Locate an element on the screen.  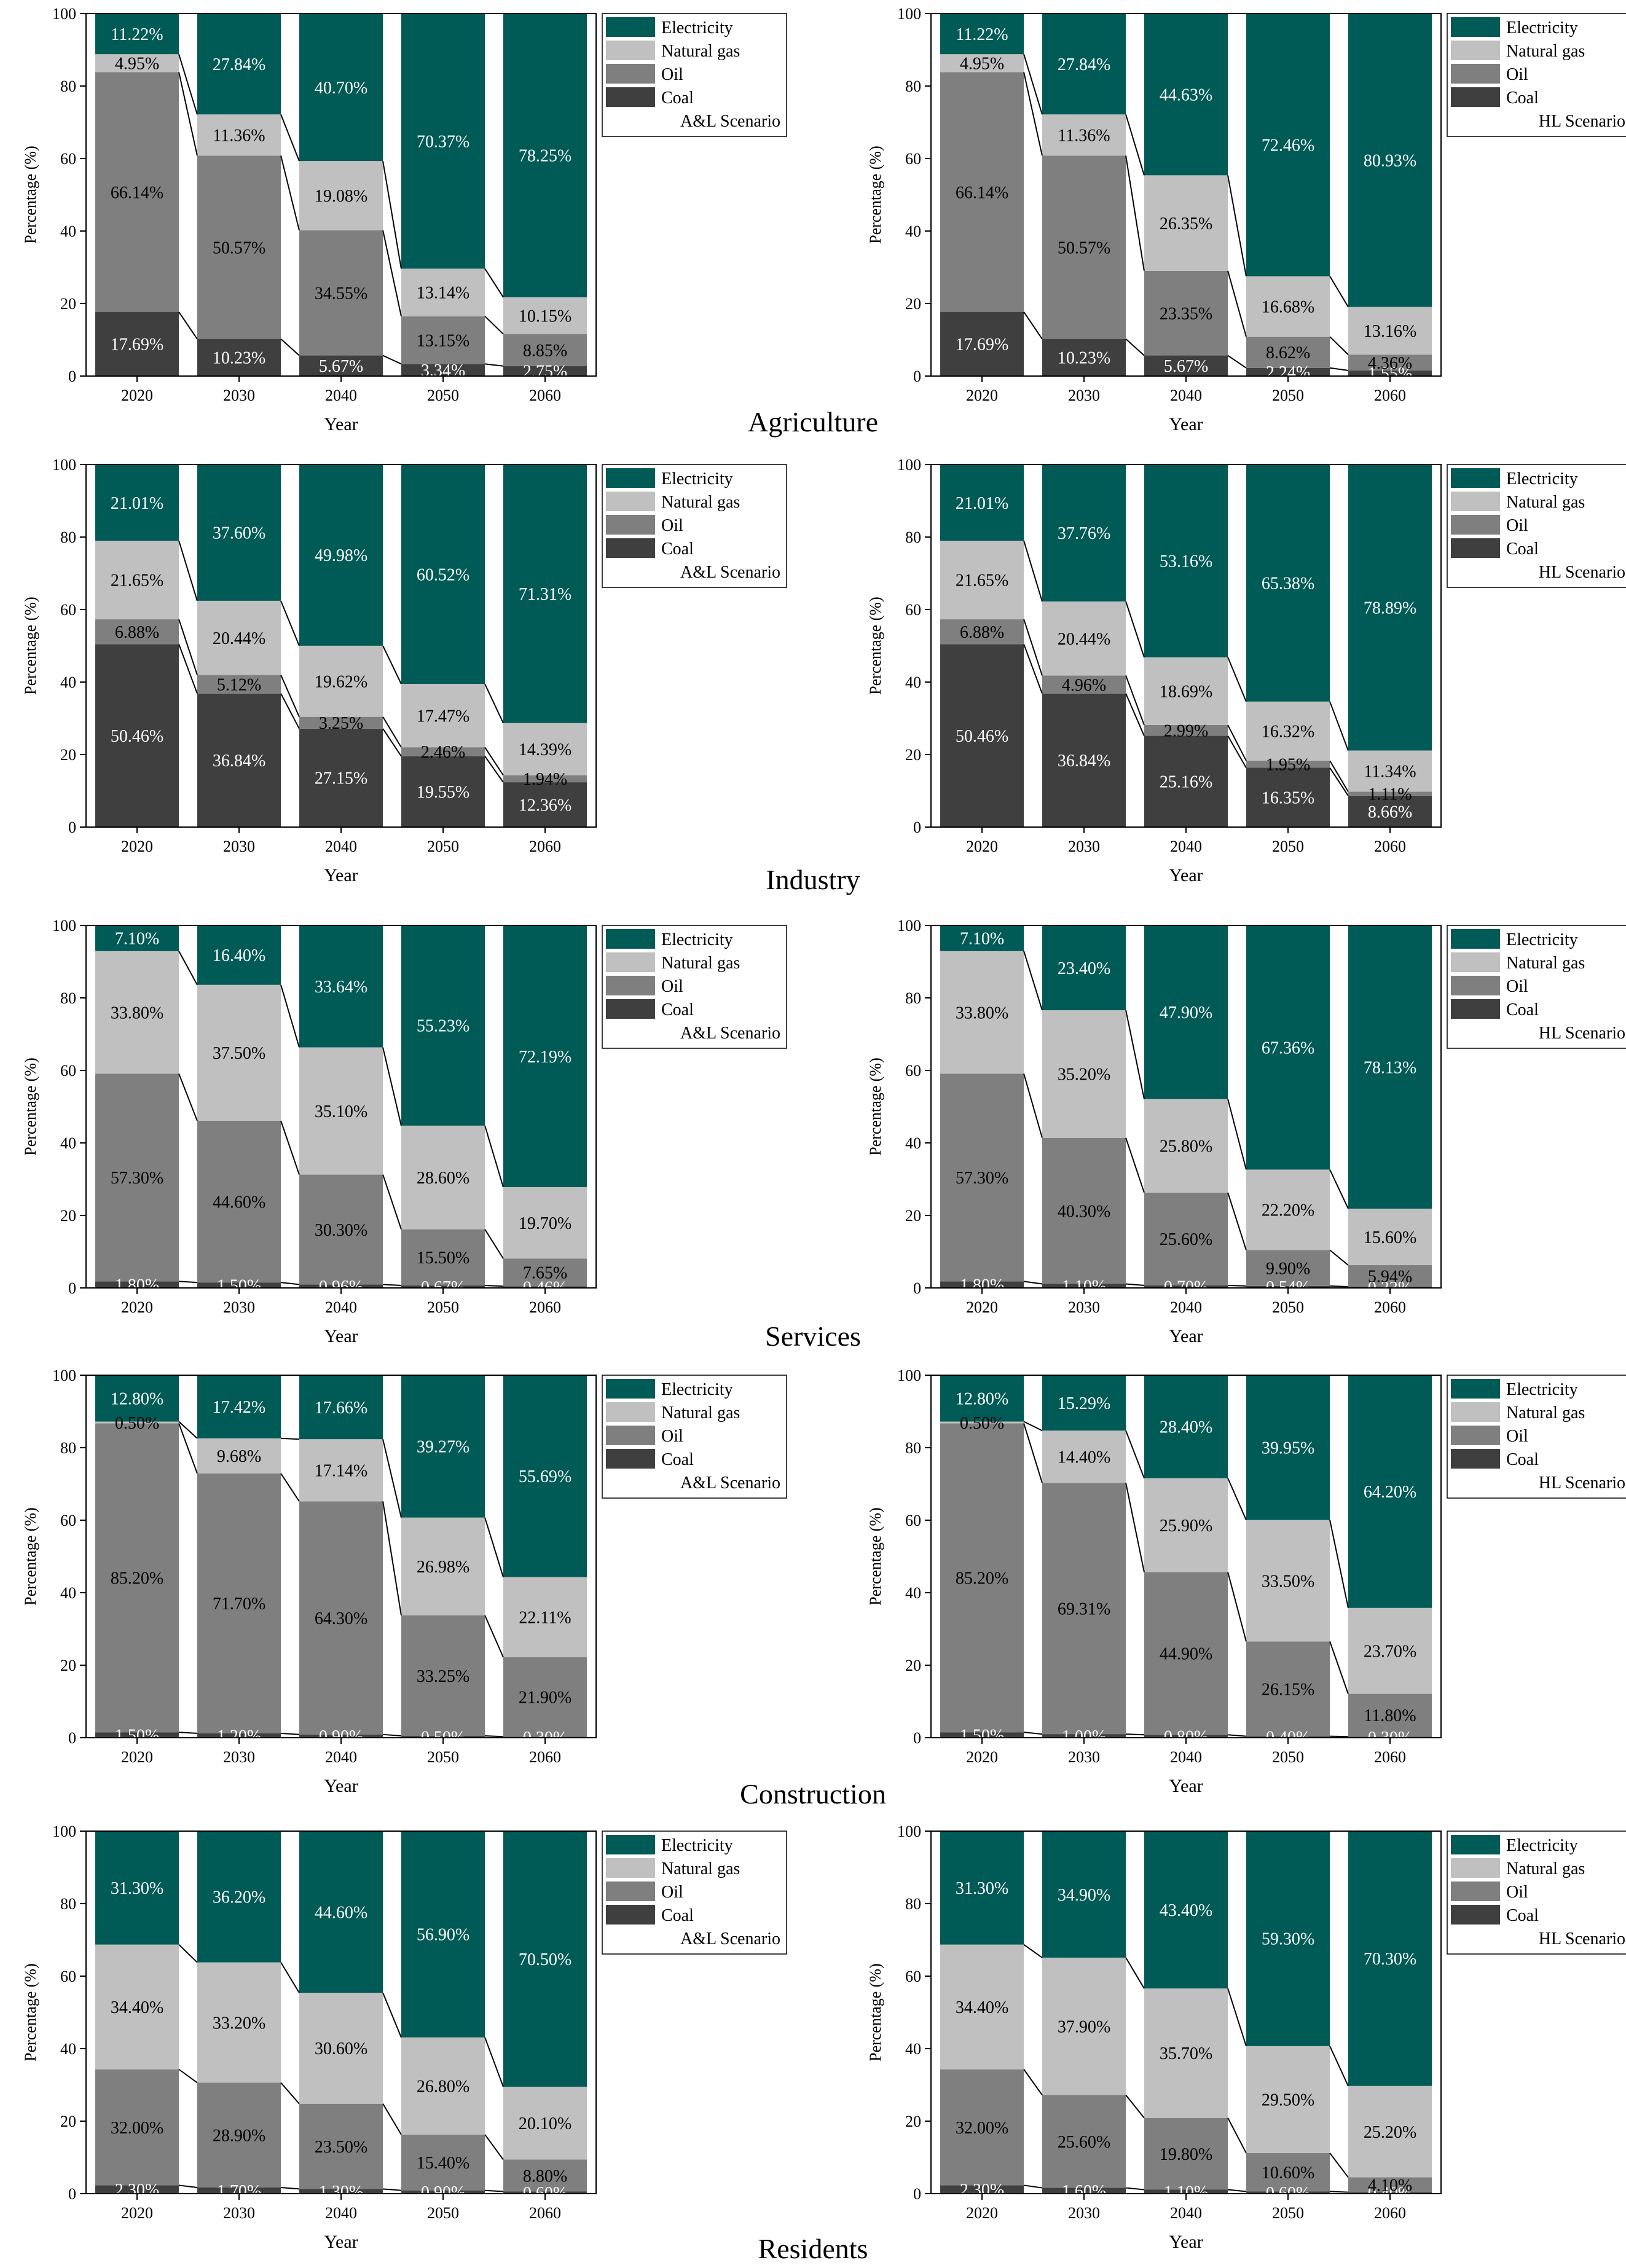
data-label-oil-2020: 6.88% is located at coordinates (137, 632).